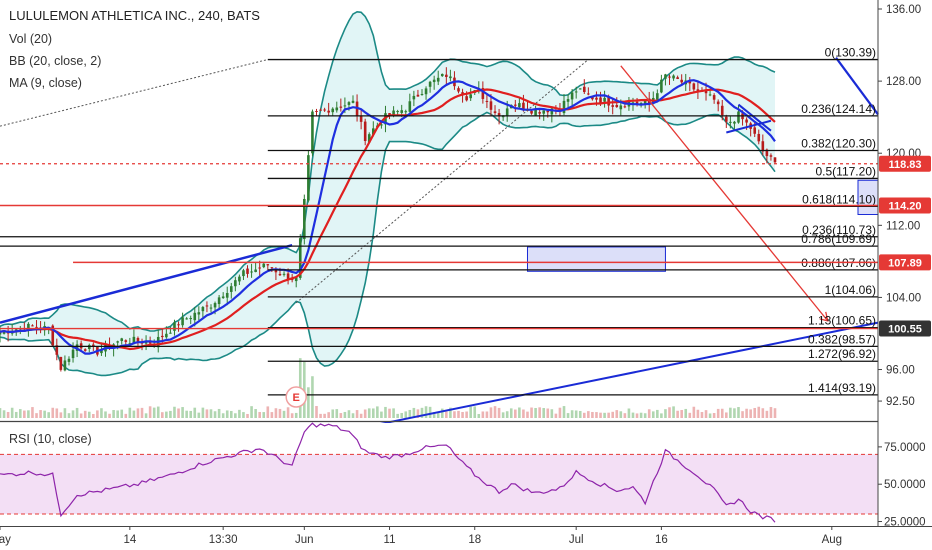 Image resolution: width=932 pixels, height=550 pixels. What do you see at coordinates (442, 181) in the screenshot?
I see `dotted-trendline-right` at bounding box center [442, 181].